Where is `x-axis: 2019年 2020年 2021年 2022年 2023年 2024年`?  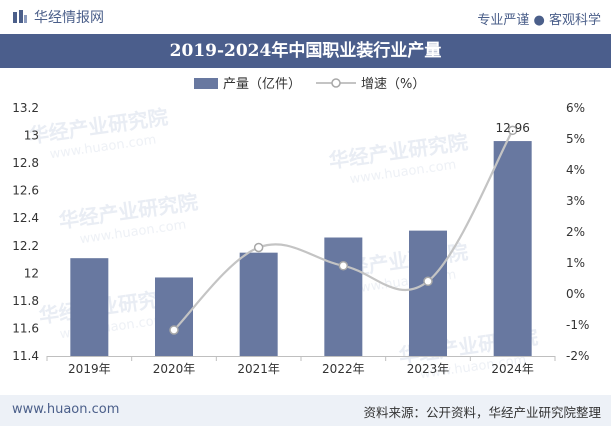 x-axis: 2019年 2020年 2021年 2022年 2023年 2024年 is located at coordinates (301, 366).